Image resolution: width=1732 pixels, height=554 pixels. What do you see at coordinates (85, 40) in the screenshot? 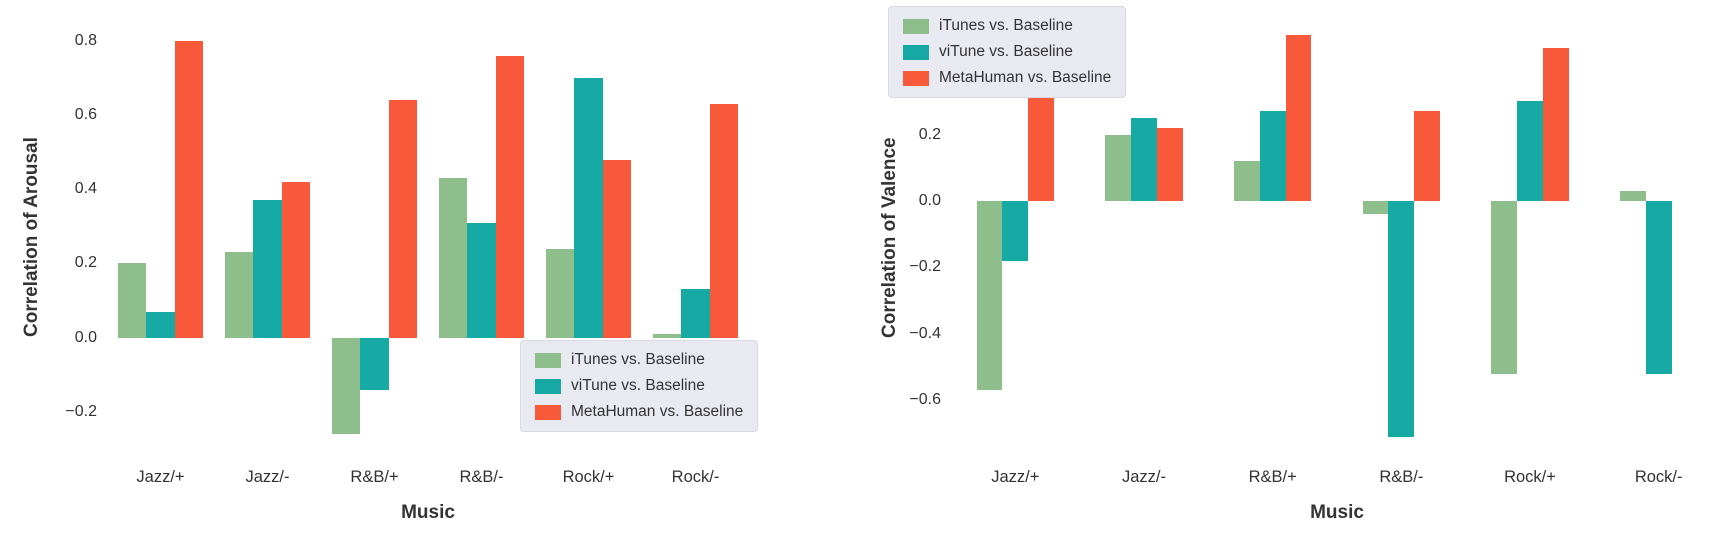
I see `y-tick-label: 0.8` at bounding box center [85, 40].